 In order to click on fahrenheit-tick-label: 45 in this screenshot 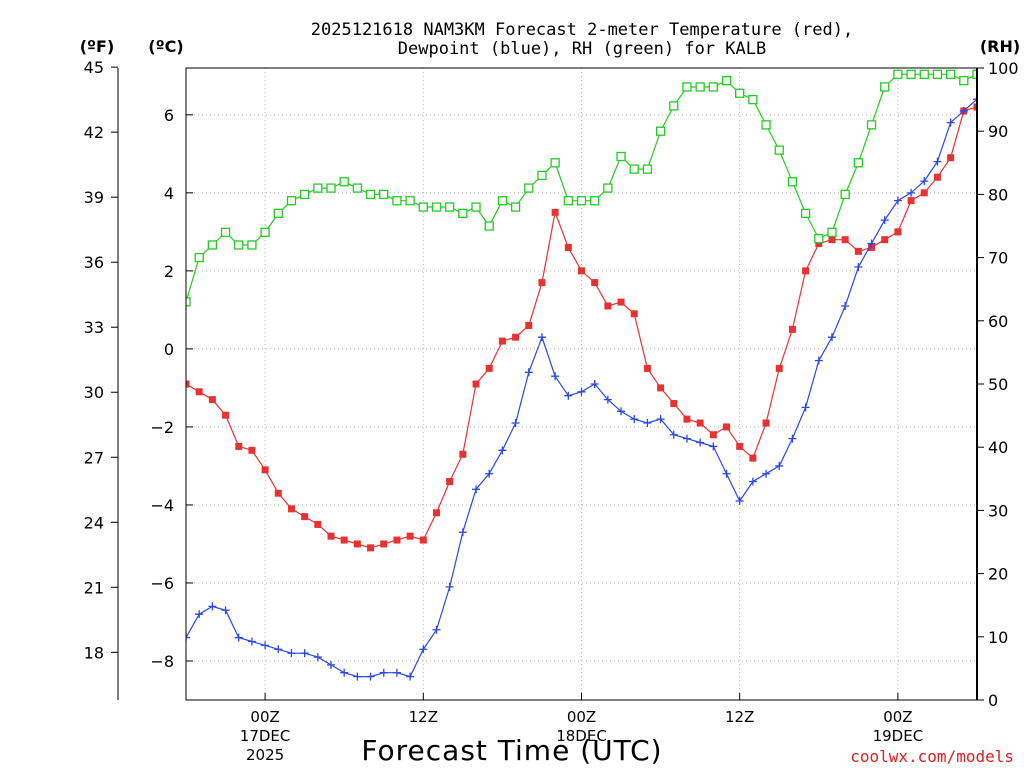, I will do `click(94, 67)`.